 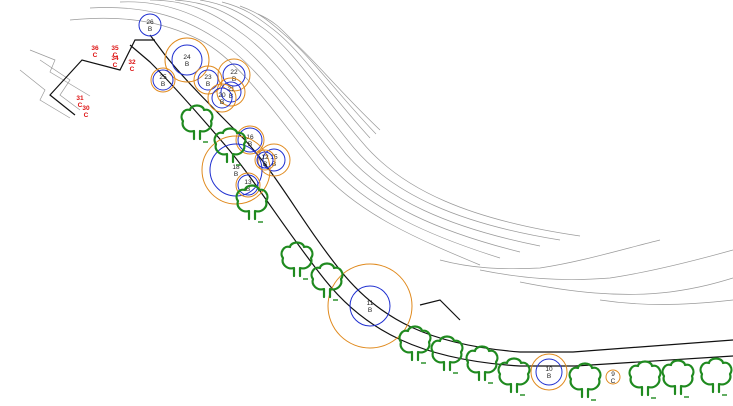 I want to click on tree-number: 21, so click(x=231, y=89).